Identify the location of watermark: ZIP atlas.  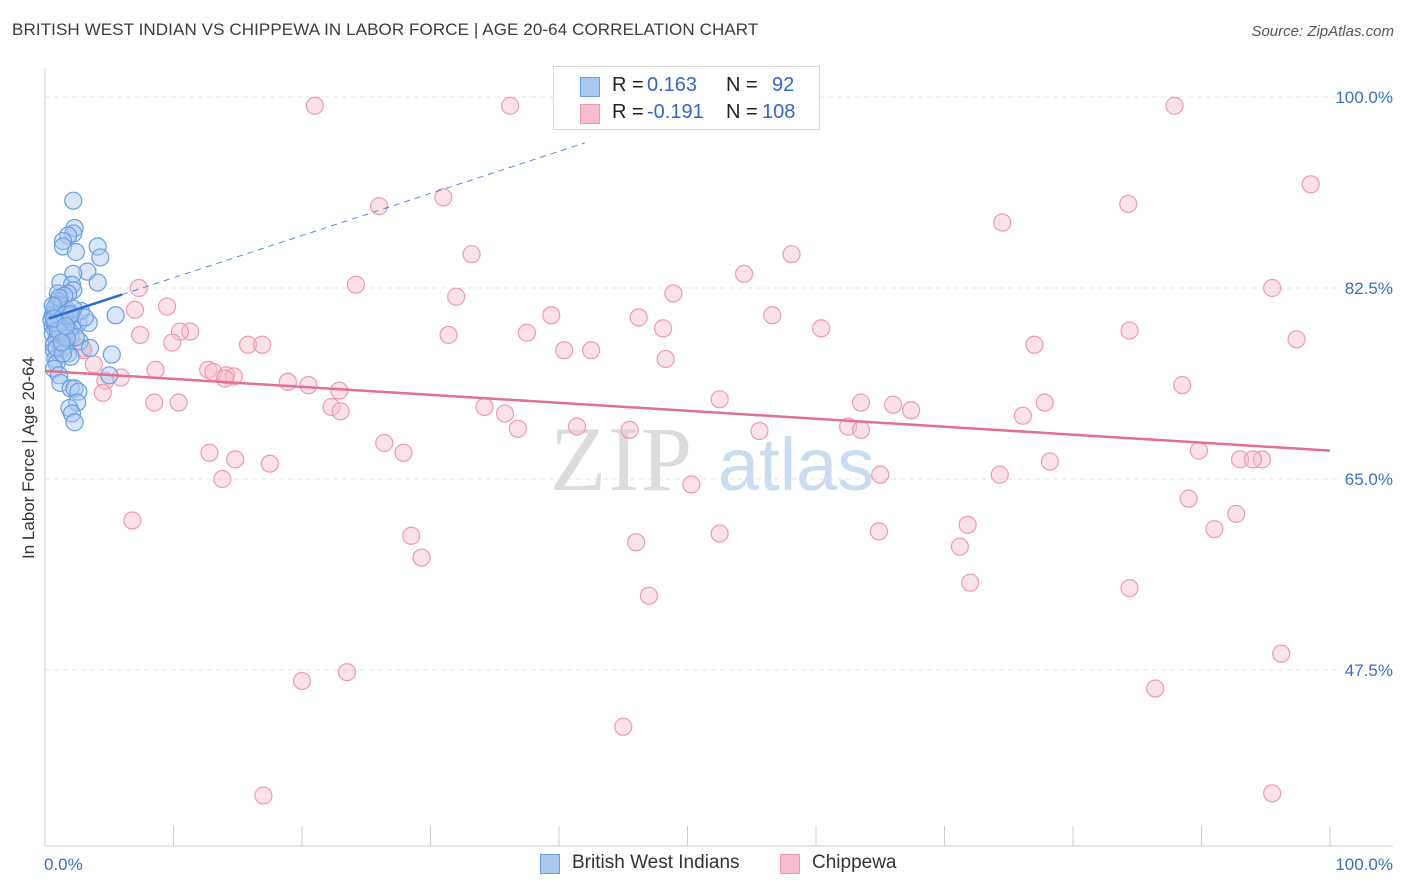
(712, 459).